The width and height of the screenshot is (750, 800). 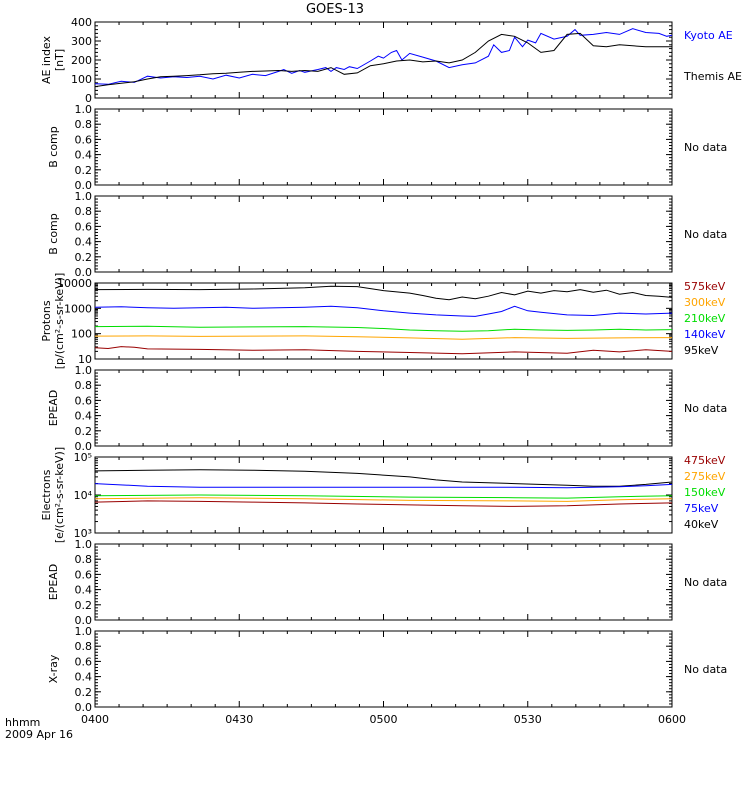 I want to click on series-line-95kev, so click(x=383, y=293).